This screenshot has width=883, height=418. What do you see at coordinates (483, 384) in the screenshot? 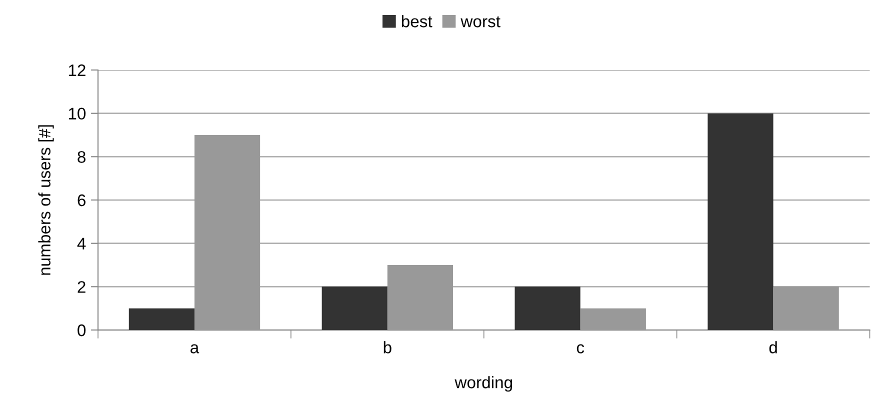
I see `x-axis-title: wording` at bounding box center [483, 384].